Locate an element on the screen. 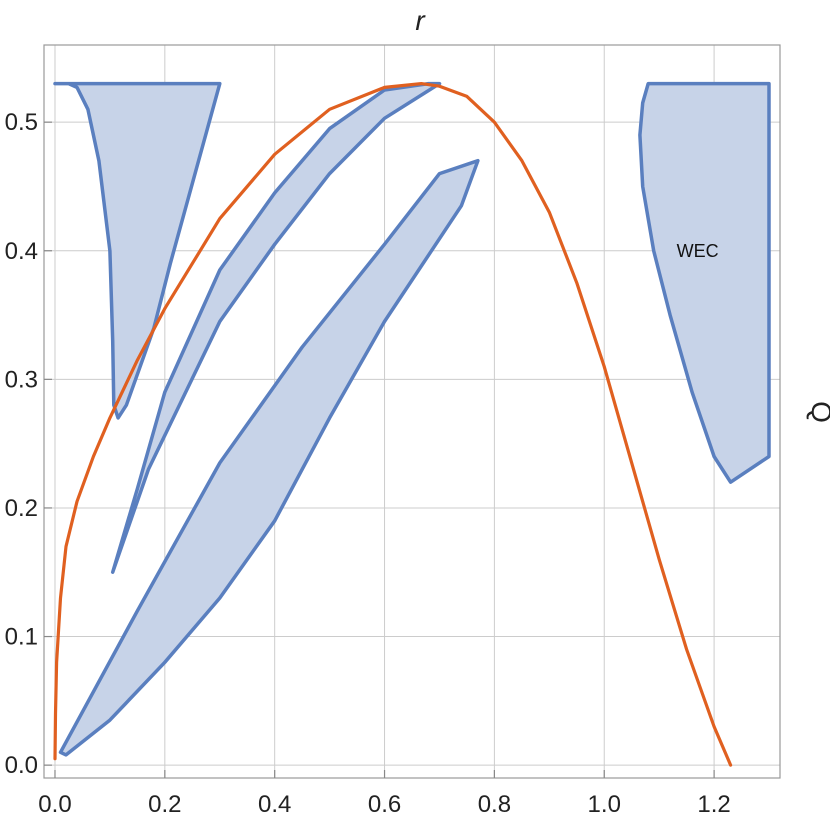 The image size is (830, 824). y-tick-label: 0.3 is located at coordinates (21, 379).